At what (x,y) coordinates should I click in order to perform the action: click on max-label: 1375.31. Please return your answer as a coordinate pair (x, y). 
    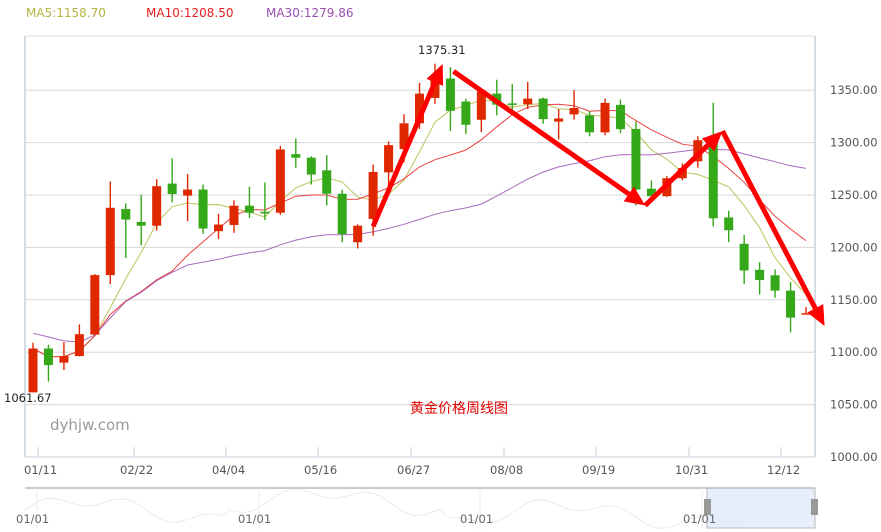
    Looking at the image, I should click on (442, 50).